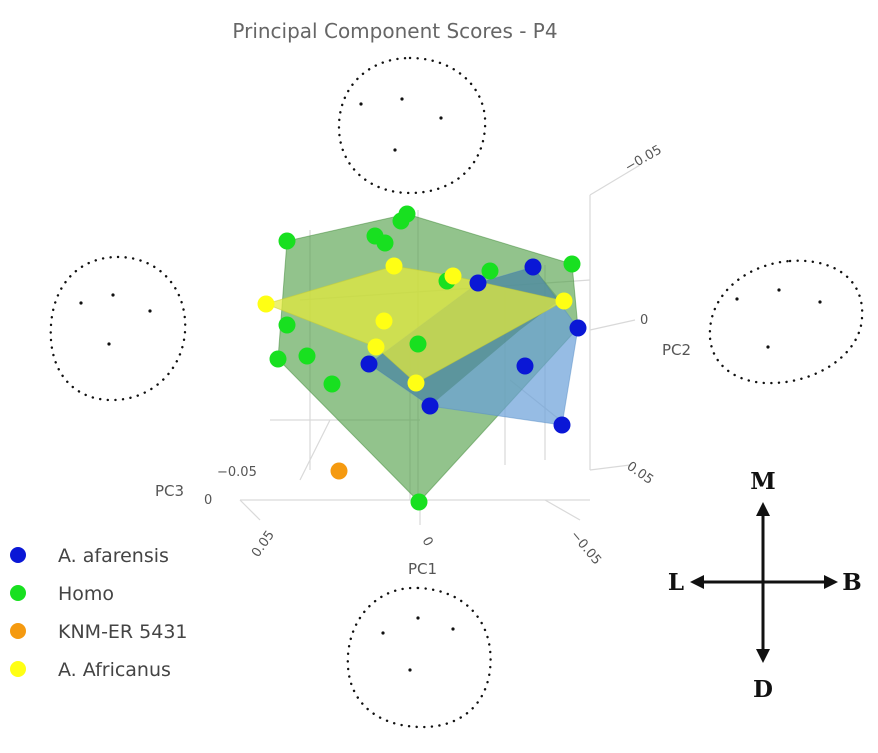 This screenshot has width=878, height=753. Describe the element at coordinates (644, 159) in the screenshot. I see `y-tick-1: −0.05` at that location.